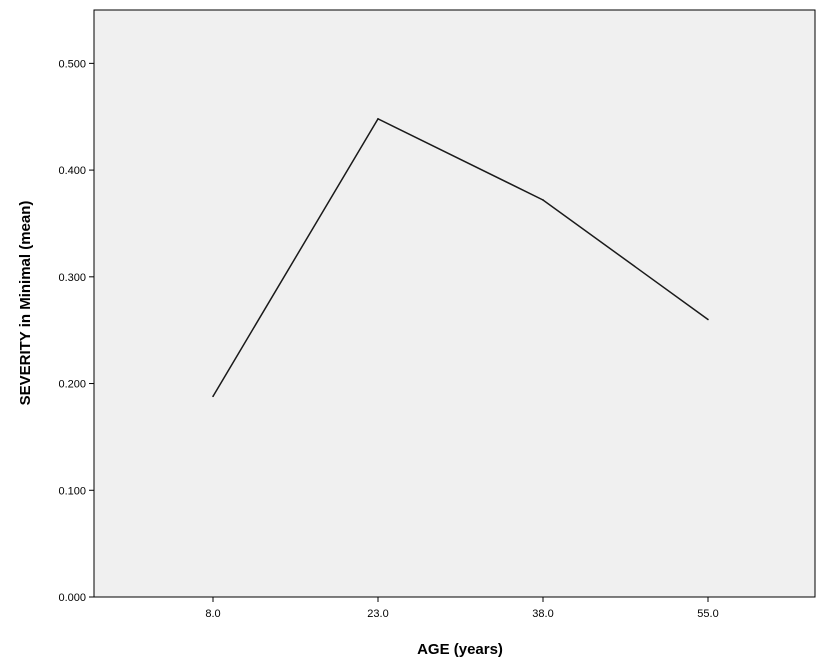  Describe the element at coordinates (377, 614) in the screenshot. I see `x-tick-label: 23.0` at that location.